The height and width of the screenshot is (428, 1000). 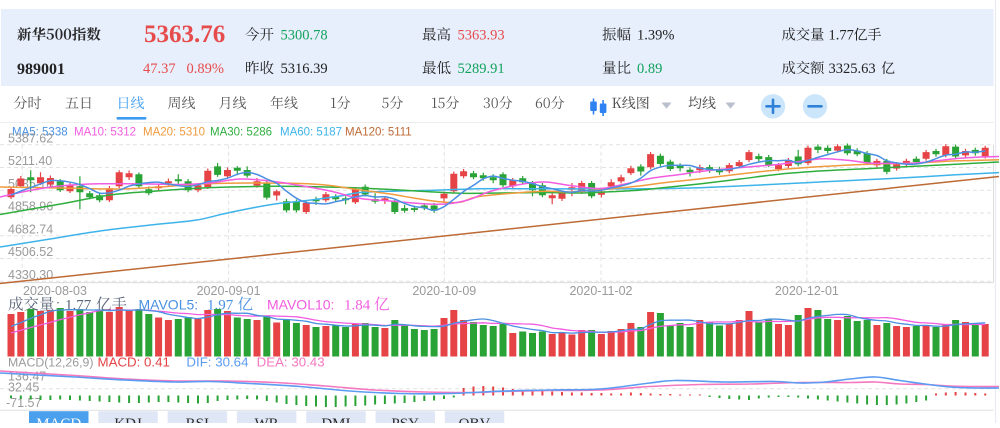 What do you see at coordinates (481, 36) in the screenshot?
I see `svg-text: 5363.93` at bounding box center [481, 36].